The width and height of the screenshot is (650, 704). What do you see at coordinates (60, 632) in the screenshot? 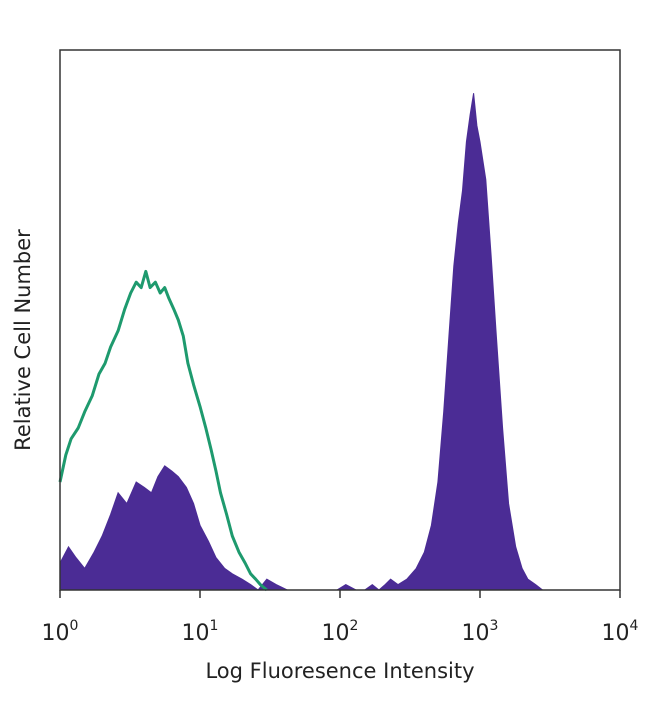
I see `x-tick-label-0: 100` at bounding box center [60, 632].